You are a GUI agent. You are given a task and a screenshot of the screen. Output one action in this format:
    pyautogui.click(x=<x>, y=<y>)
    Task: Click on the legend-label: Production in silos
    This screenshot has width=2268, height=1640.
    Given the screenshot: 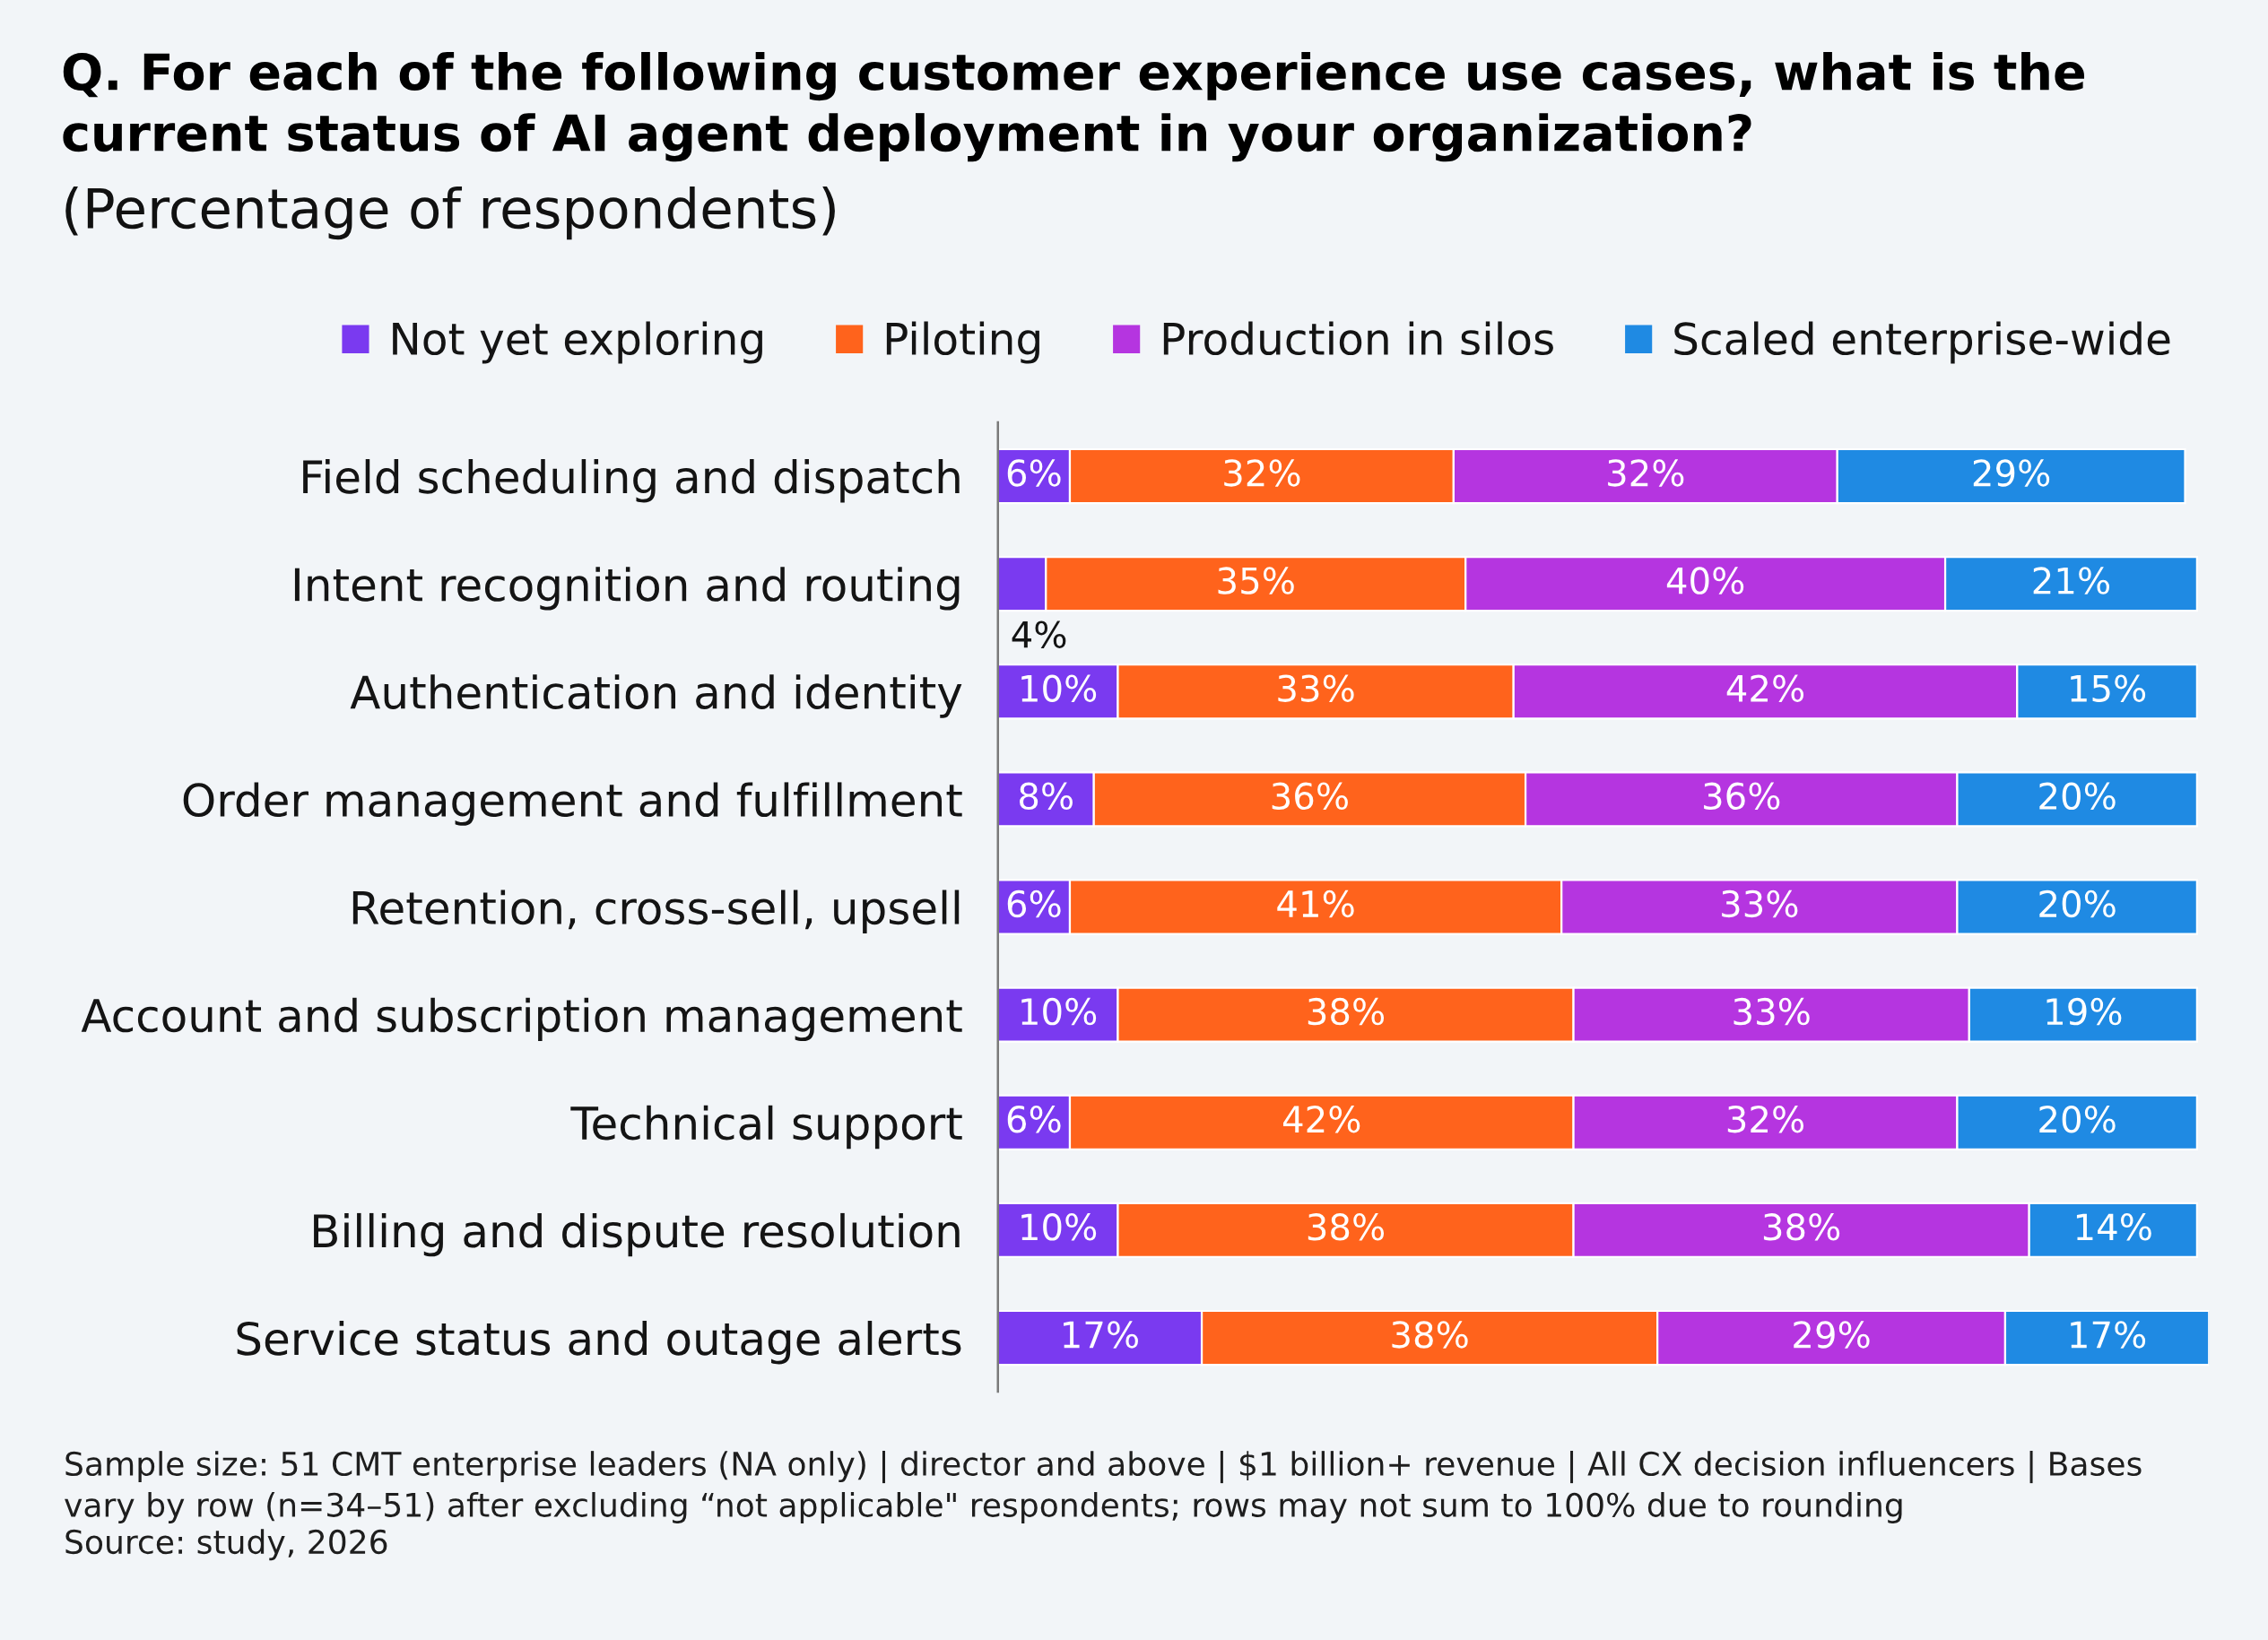 What is the action you would take?
    pyautogui.click(x=1358, y=338)
    